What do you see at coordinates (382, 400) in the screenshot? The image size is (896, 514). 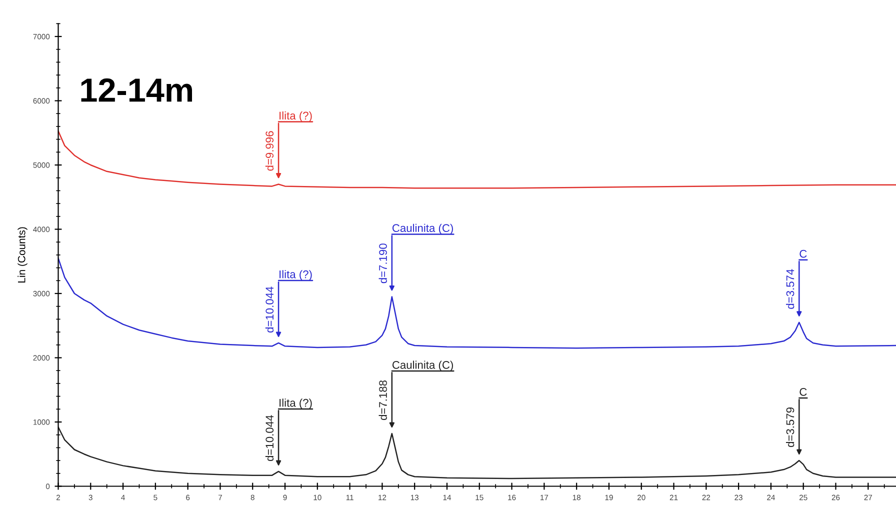 I see `annotation: d=7.188` at bounding box center [382, 400].